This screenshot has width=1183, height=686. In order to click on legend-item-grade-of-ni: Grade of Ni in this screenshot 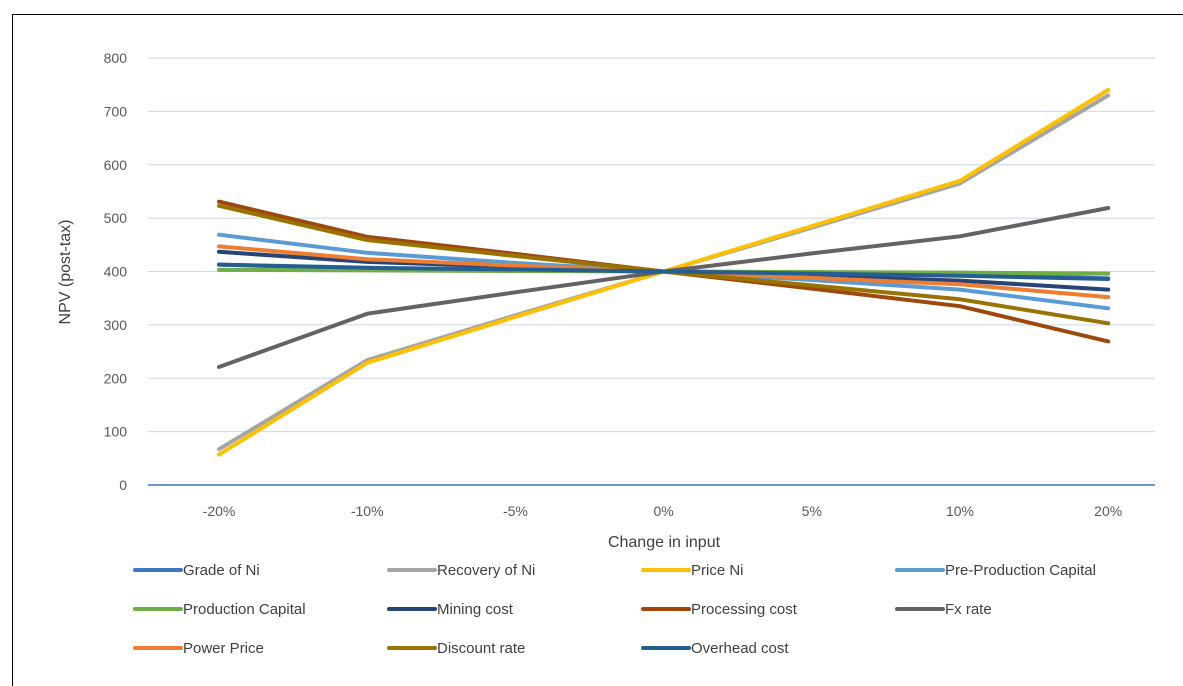, I will do `click(196, 570)`.